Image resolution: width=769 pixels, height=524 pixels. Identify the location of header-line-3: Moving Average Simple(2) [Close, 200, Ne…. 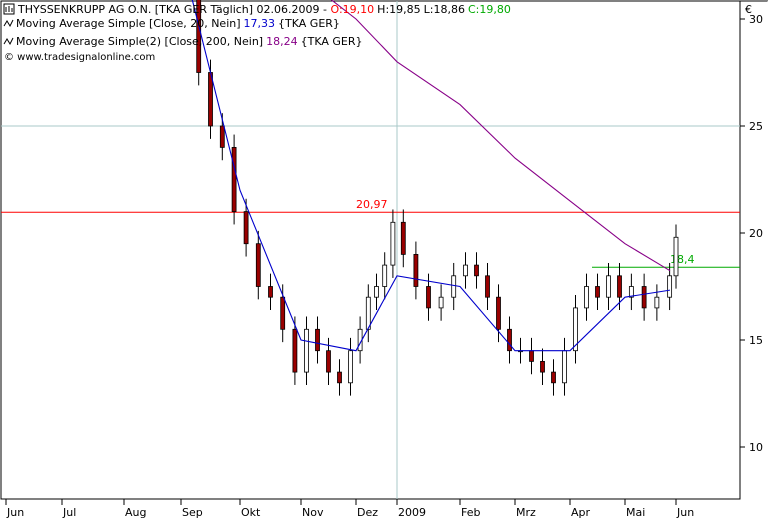
(182, 41).